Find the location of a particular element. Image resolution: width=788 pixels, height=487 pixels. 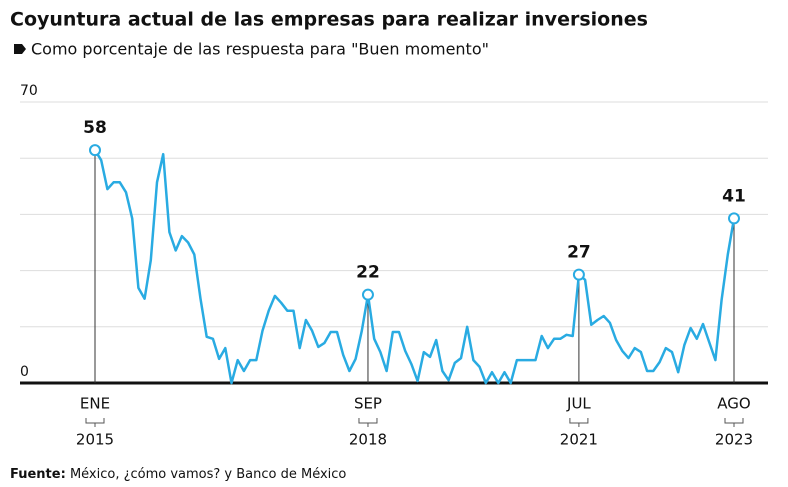

x-tick-label: AGO is located at coordinates (733, 404).